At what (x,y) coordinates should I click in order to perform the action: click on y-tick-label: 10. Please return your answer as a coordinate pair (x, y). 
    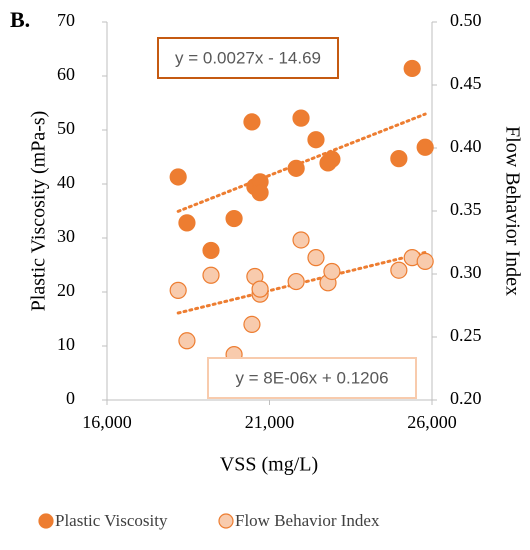
    Looking at the image, I should click on (66, 344).